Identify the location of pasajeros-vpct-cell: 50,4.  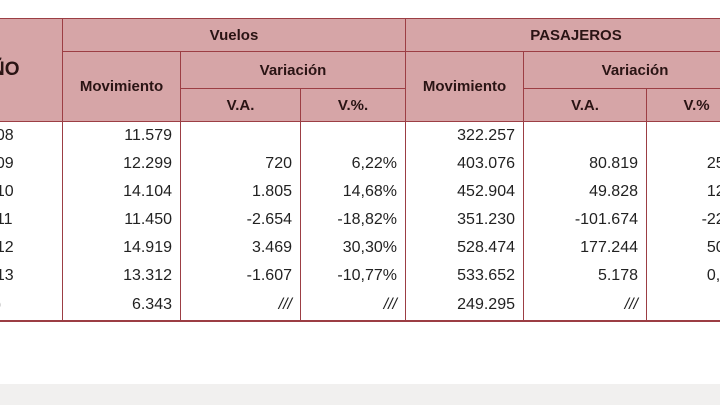
(682, 248).